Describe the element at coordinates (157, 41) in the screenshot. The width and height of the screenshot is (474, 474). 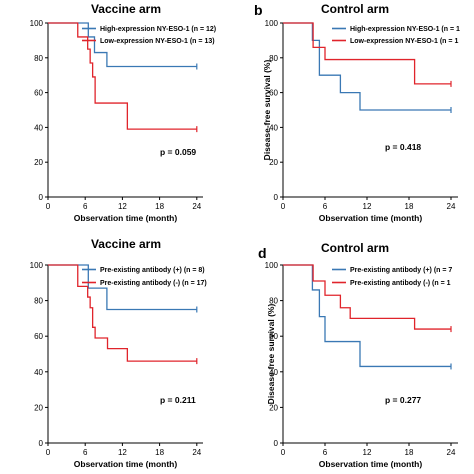
I see `legend-entry: Low-expression NY-ESO-1 (n = 13)` at that location.